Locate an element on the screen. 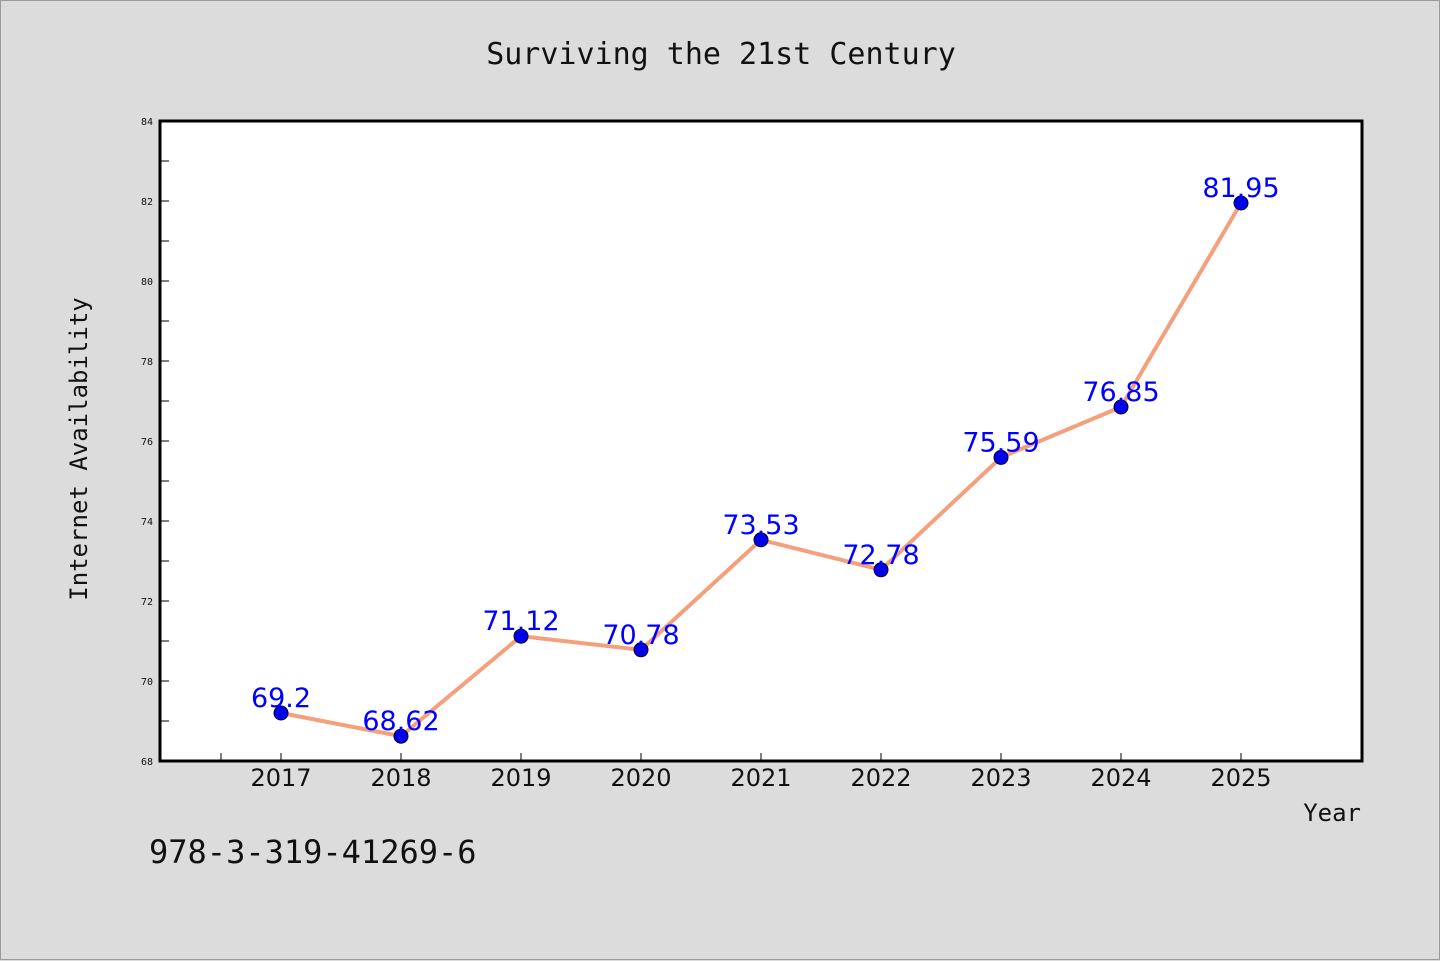  x-tick-label: 2025 is located at coordinates (1240, 778).